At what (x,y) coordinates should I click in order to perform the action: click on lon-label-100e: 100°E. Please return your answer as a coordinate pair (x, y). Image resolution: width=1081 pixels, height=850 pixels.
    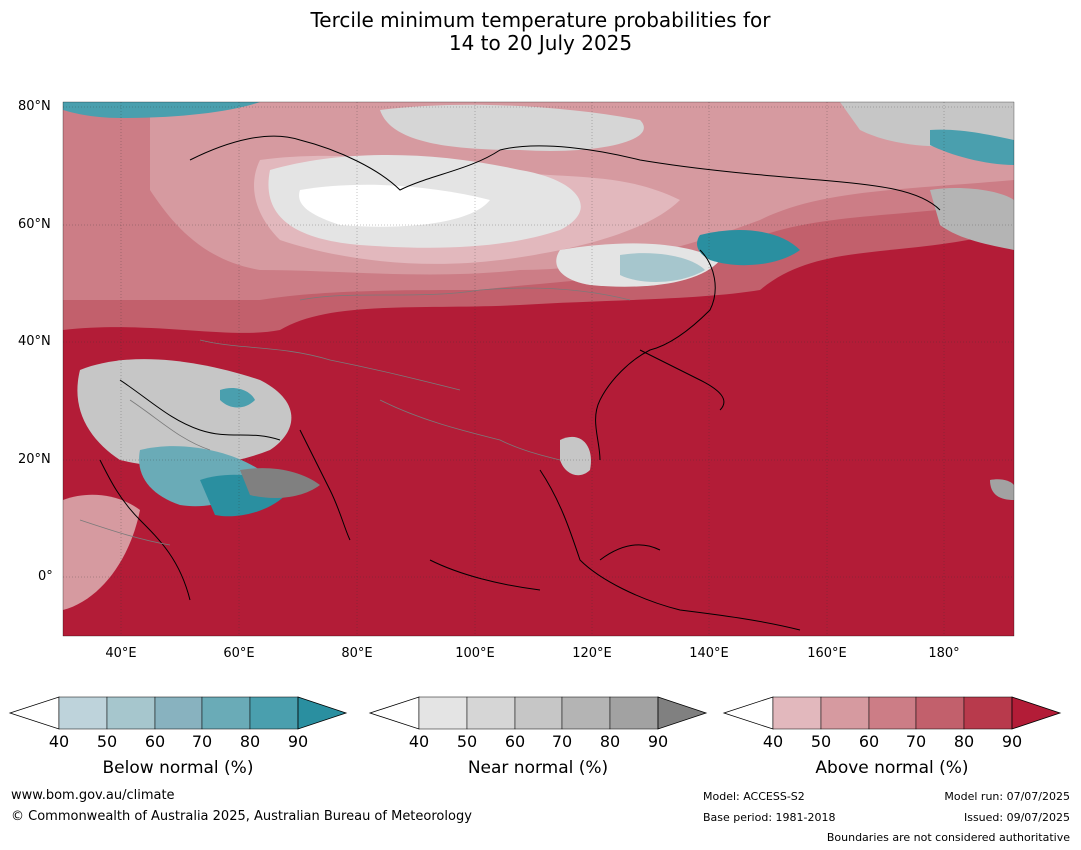
    Looking at the image, I should click on (475, 653).